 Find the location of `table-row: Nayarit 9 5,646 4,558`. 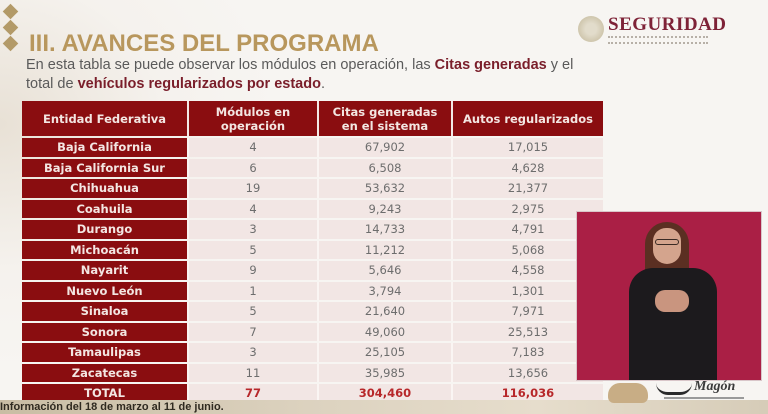

table-row: Nayarit 9 5,646 4,558 is located at coordinates (312, 270).